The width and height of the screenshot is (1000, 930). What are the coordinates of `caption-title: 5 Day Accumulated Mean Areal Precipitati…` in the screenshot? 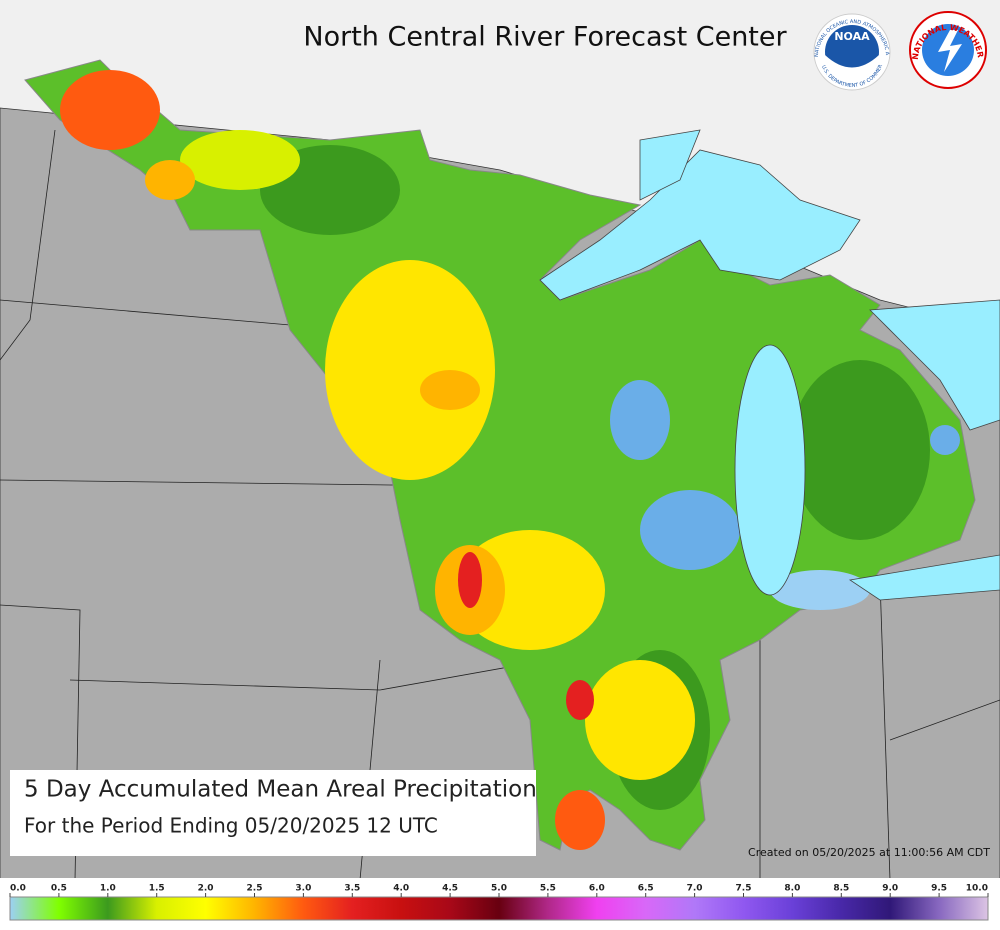 It's located at (280, 790).